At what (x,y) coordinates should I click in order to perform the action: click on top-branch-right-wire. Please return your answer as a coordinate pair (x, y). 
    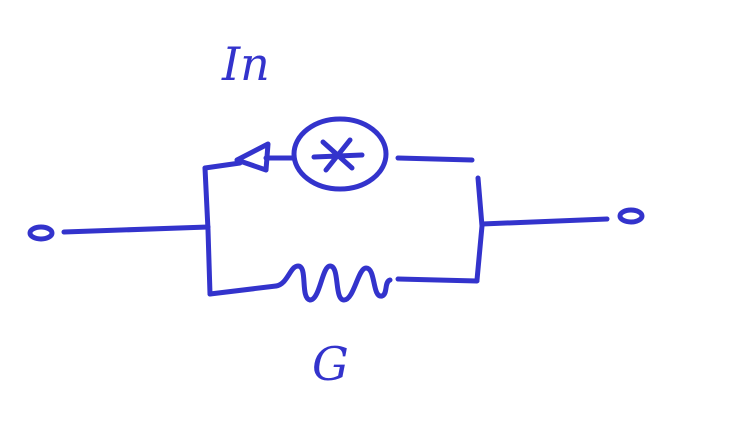
    Looking at the image, I should click on (435, 159).